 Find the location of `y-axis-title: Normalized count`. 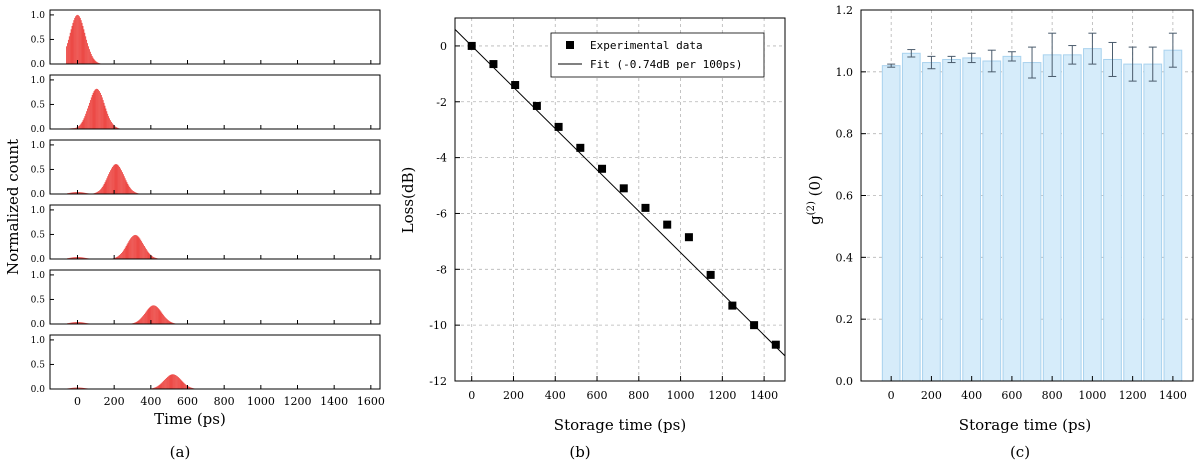

y-axis-title: Normalized count is located at coordinates (13, 207).